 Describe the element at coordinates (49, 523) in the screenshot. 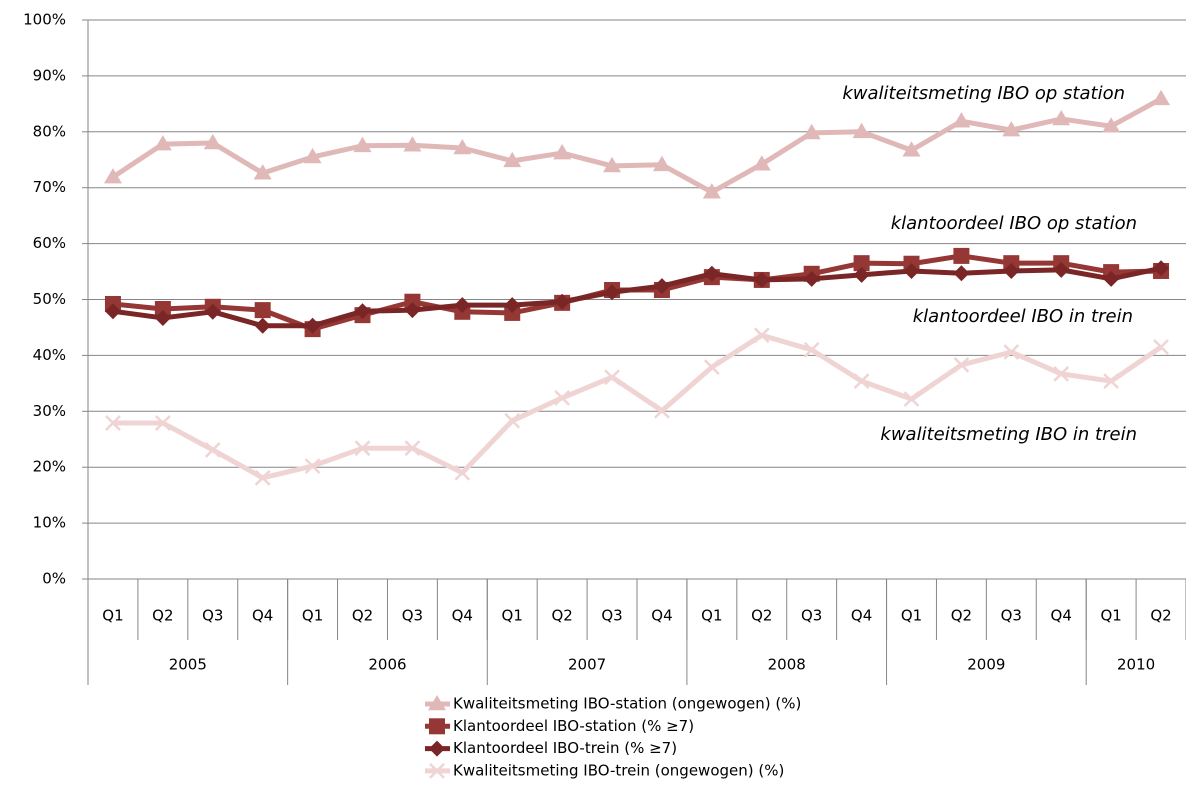

I see `y-tick-label: 10%` at that location.